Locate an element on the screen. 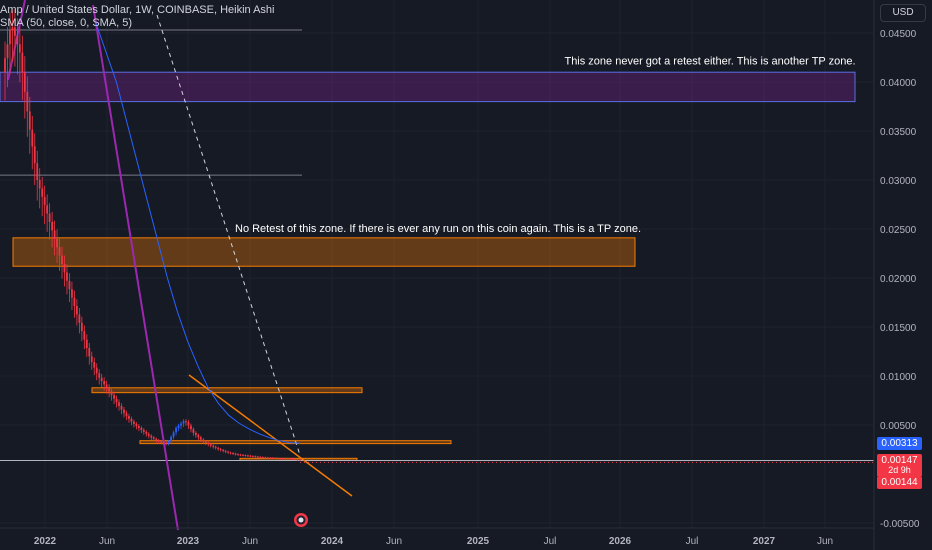 The width and height of the screenshot is (932, 550). dashed-trendline is located at coordinates (228, 235).